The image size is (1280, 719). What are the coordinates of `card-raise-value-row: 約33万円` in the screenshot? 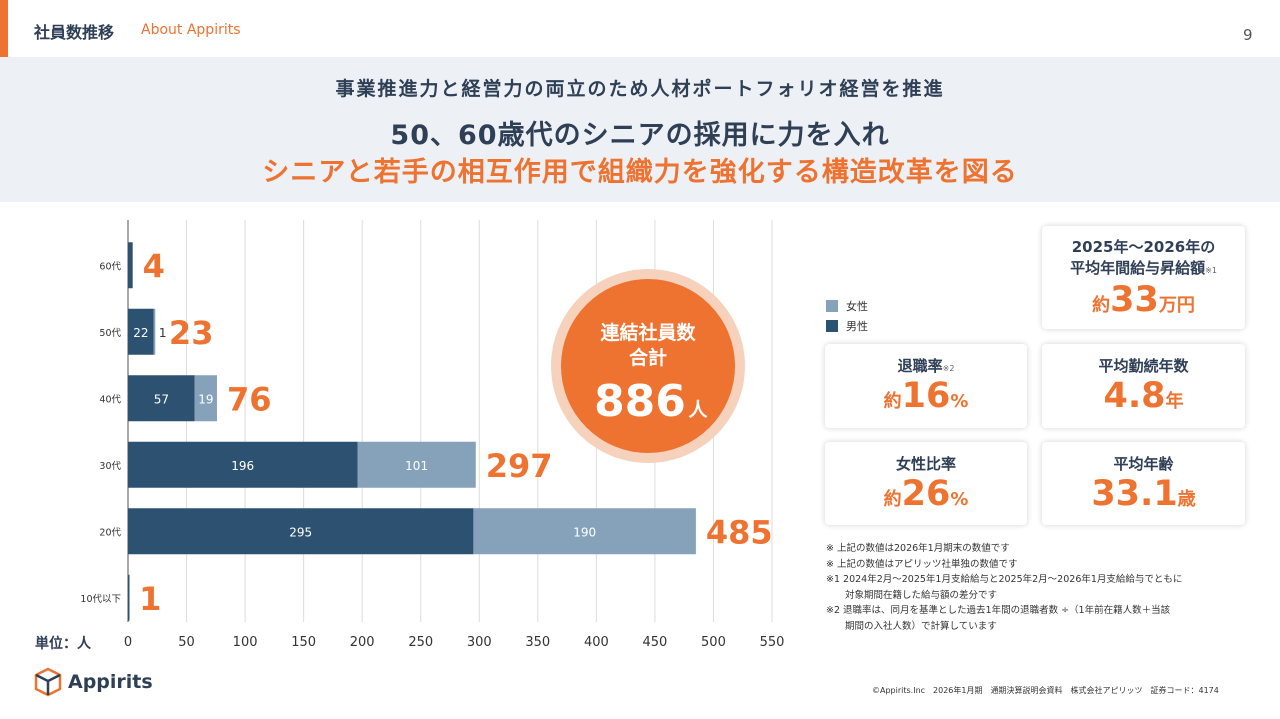 It's located at (1143, 300).